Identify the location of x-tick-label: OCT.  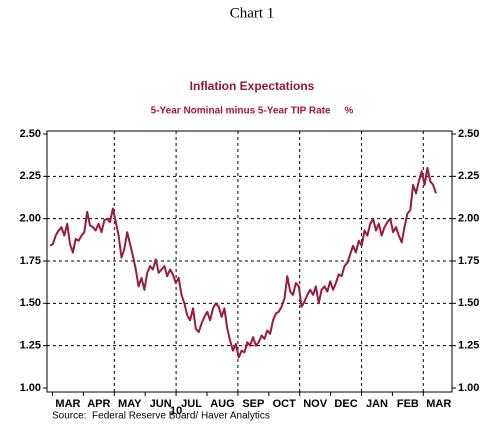
(285, 404).